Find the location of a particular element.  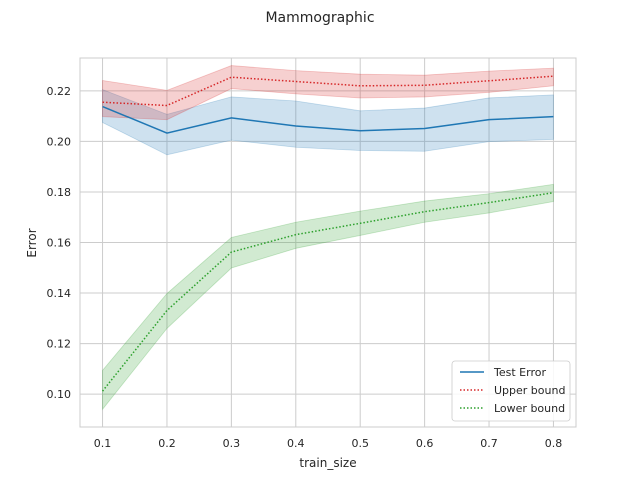

legend-label-lower-bound: Lower bound is located at coordinates (529, 408).